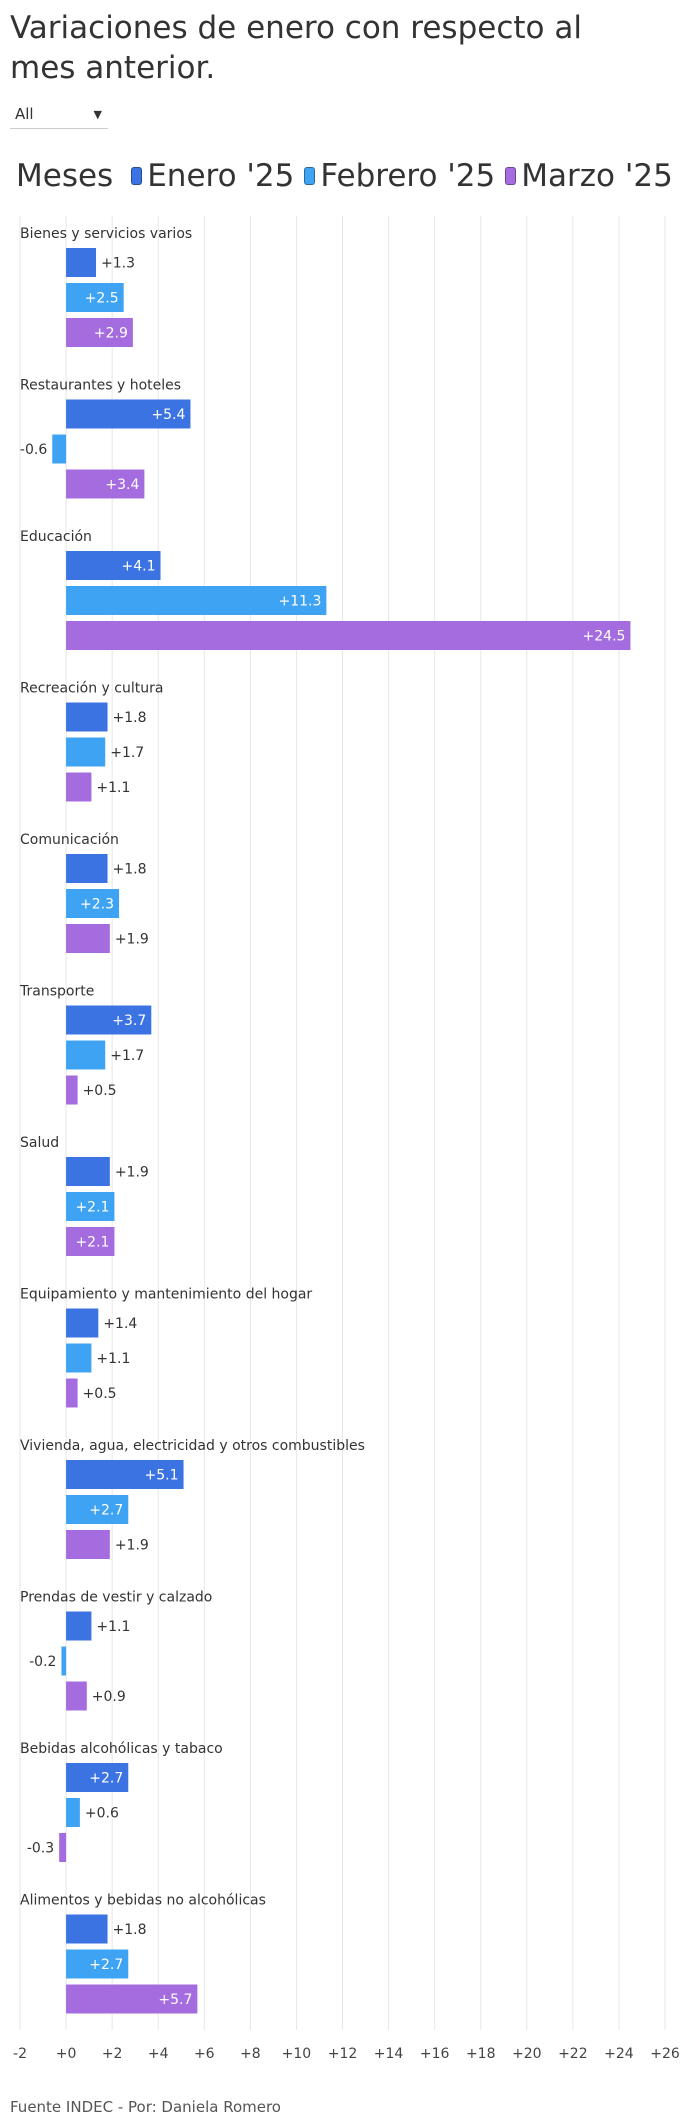 This screenshot has width=697, height=2116. What do you see at coordinates (137, 176) in the screenshot?
I see `legend-swatch-enero` at bounding box center [137, 176].